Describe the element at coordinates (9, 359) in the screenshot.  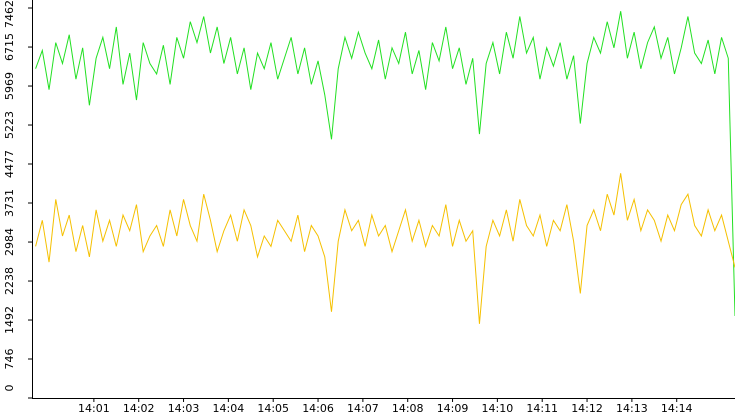
I see `y-tick-label: 746` at that location.